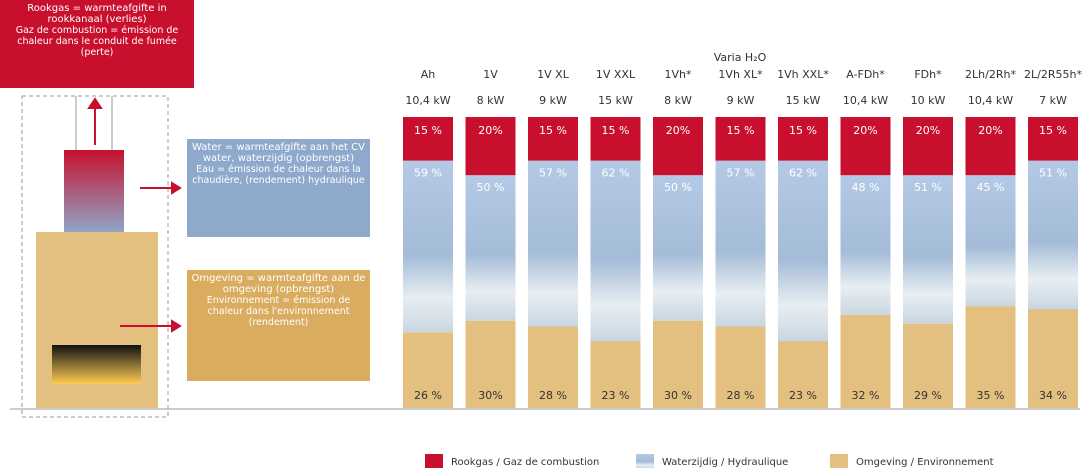 The height and width of the screenshot is (474, 1091). What do you see at coordinates (866, 395) in the screenshot?
I see `value-label: 32 %` at bounding box center [866, 395].